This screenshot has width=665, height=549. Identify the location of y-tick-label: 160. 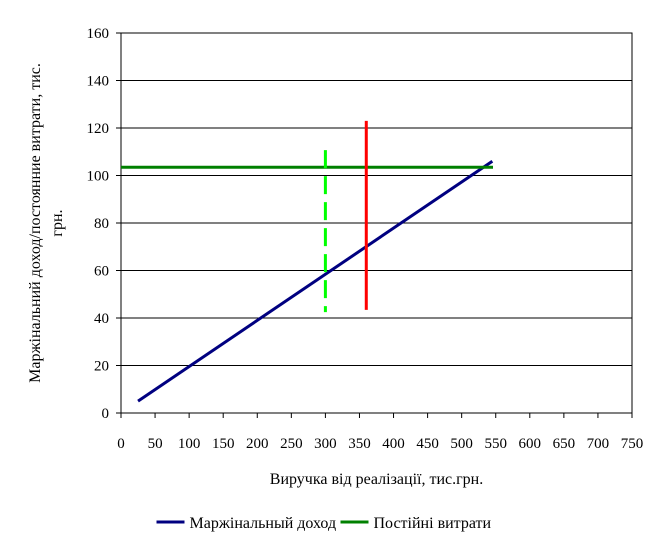
(98, 34).